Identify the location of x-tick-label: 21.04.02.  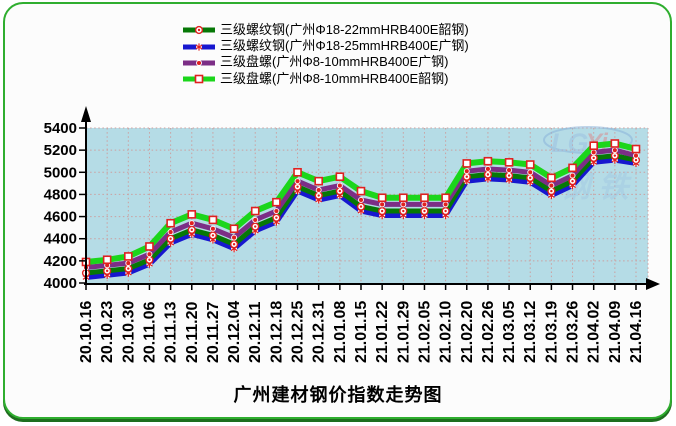
(594, 332).